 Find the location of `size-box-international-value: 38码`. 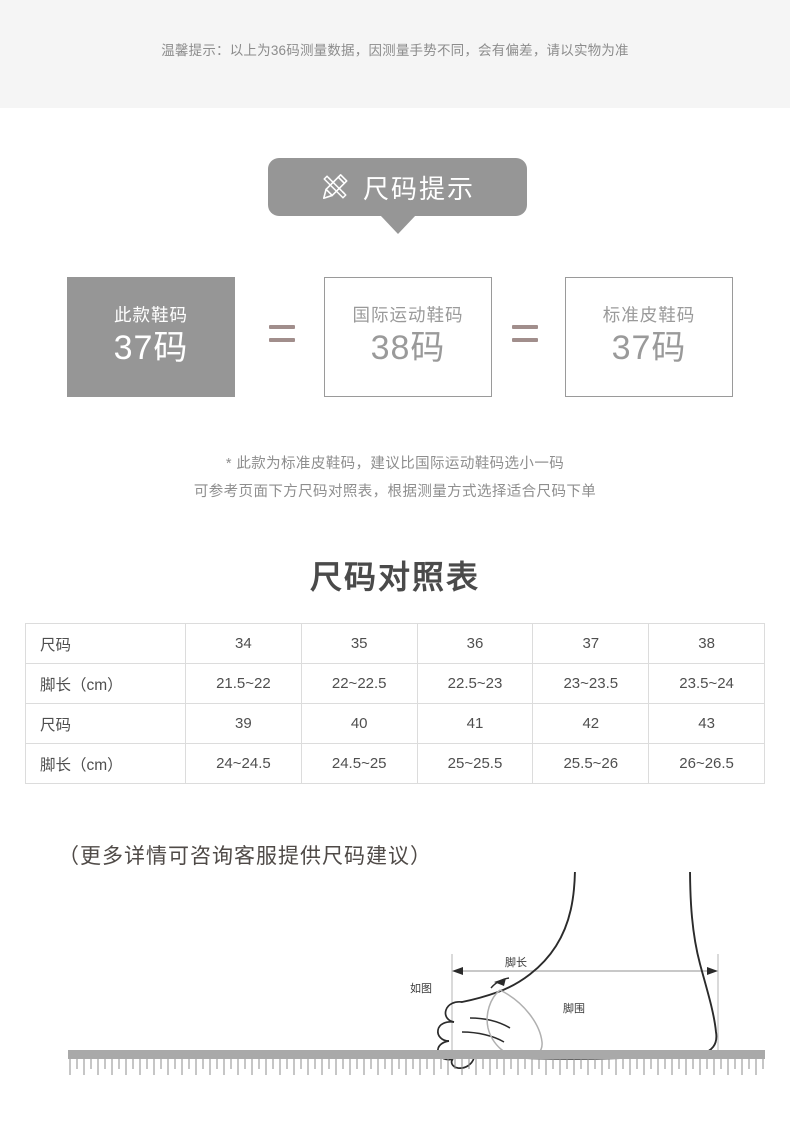

size-box-international-value: 38码 is located at coordinates (408, 348).